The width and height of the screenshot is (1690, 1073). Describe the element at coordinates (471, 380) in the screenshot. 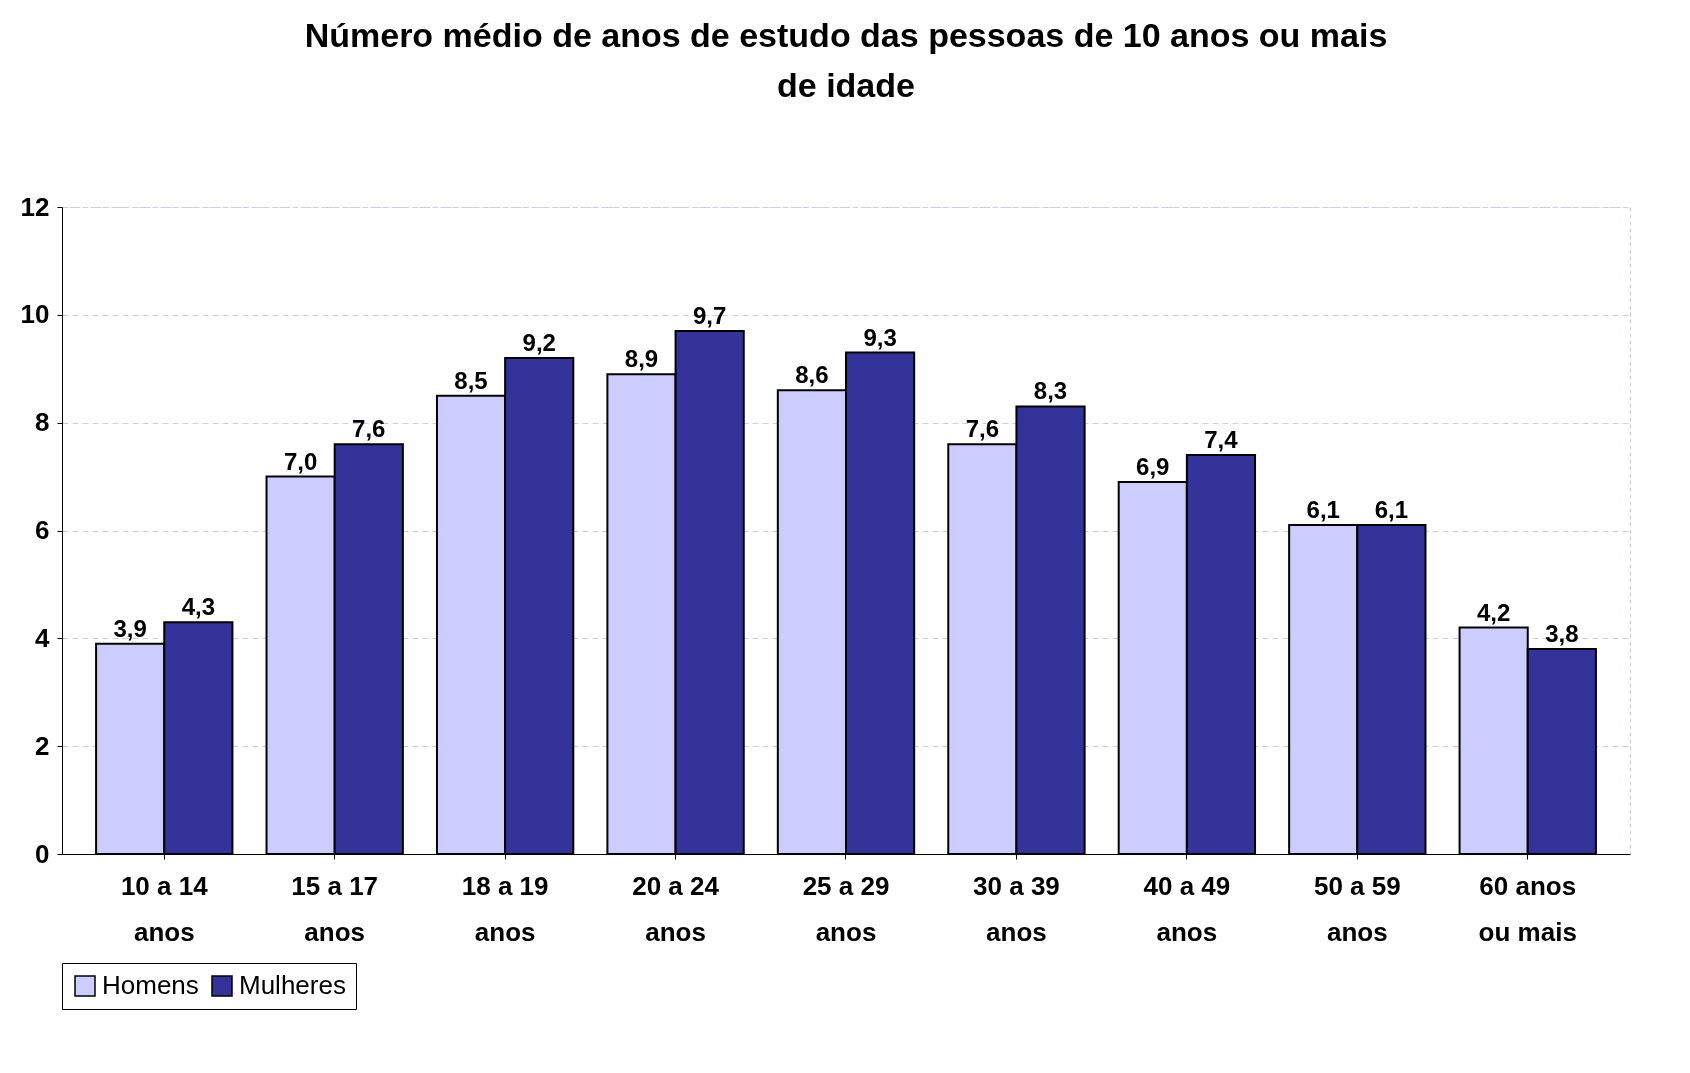

I see `data-label: 8,5` at that location.